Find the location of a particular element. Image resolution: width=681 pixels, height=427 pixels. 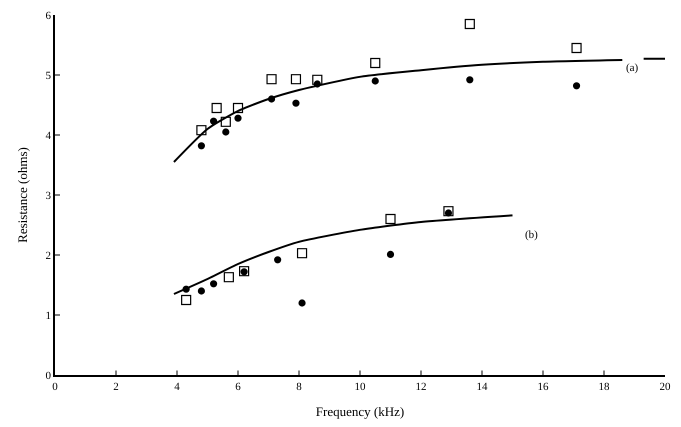

y-tick-label: 4 is located at coordinates (49, 136).